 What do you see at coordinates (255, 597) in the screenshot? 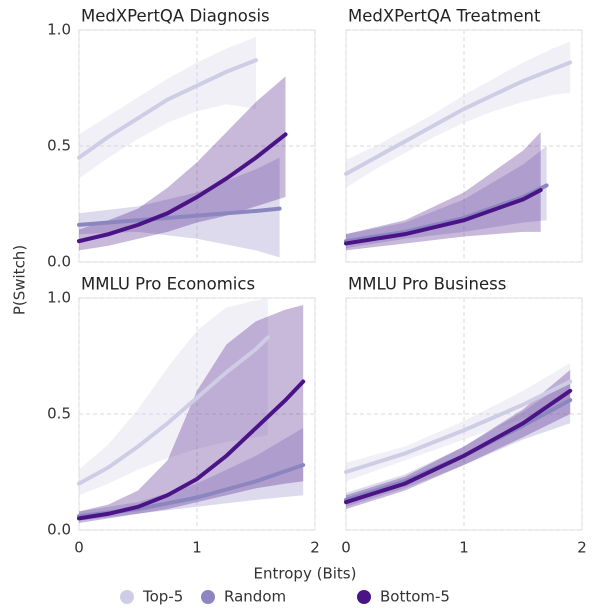
I see `legend-label: Random` at bounding box center [255, 597].